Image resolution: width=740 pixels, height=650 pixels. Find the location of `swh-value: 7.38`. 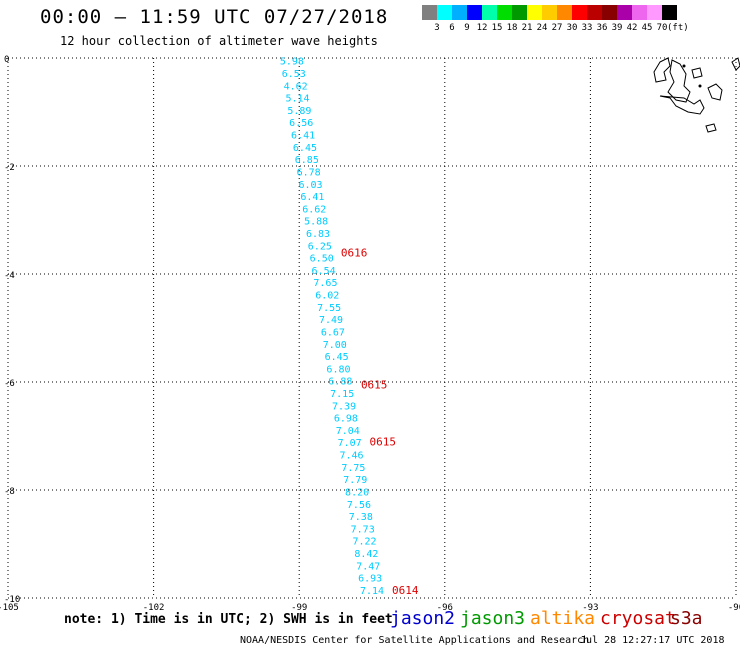

swh-value: 7.38 is located at coordinates (361, 517).